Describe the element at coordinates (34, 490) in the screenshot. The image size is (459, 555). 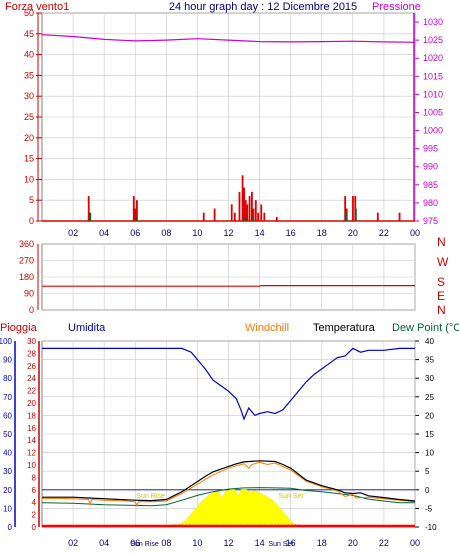
I see `rain-tick-label: 6` at that location.